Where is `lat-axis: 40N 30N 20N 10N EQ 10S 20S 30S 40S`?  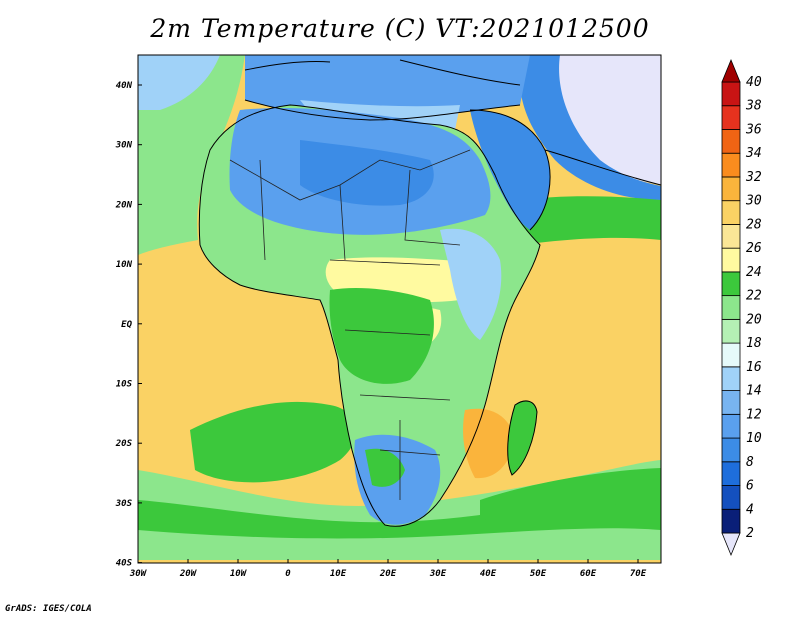 lat-axis: 40N 30N 20N 10N EQ 10S 20S 30S 40S is located at coordinates (128, 325).